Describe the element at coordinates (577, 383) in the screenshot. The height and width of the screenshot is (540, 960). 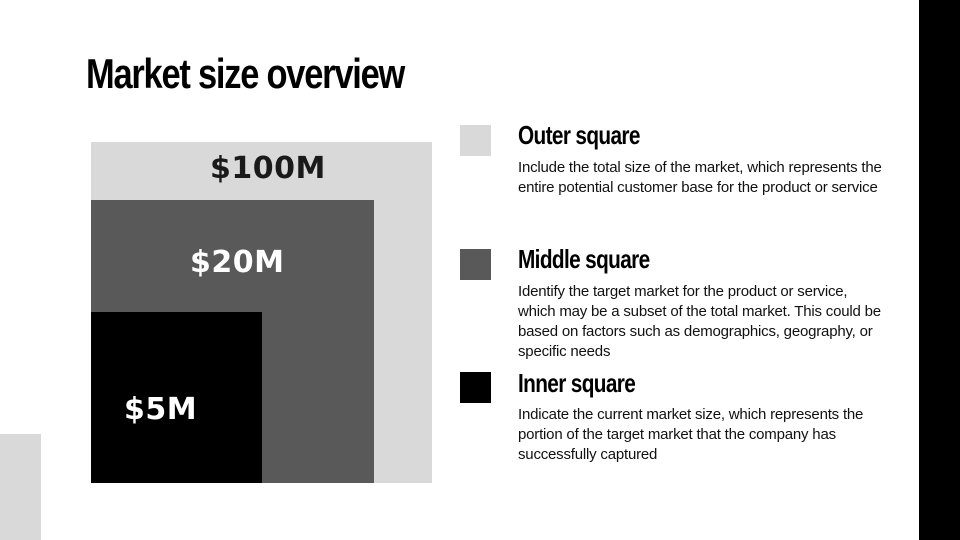
I see `inner-square-title: Inner square` at that location.